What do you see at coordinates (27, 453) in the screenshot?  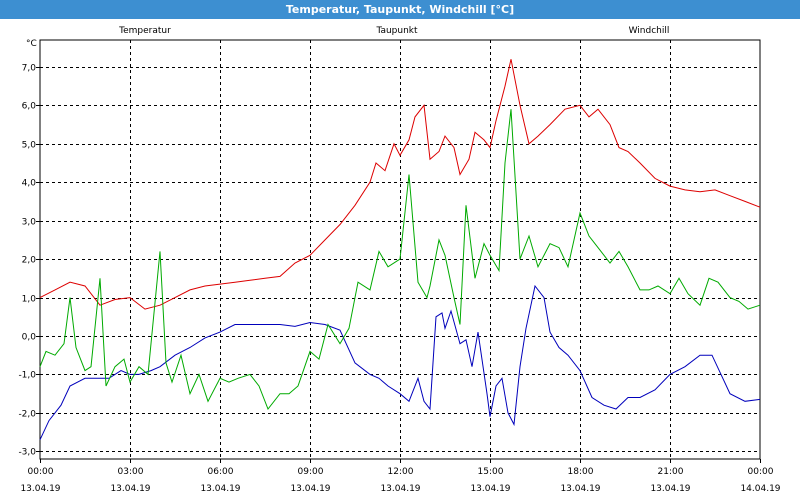 I see `y-tick-label: -3,0` at bounding box center [27, 453].